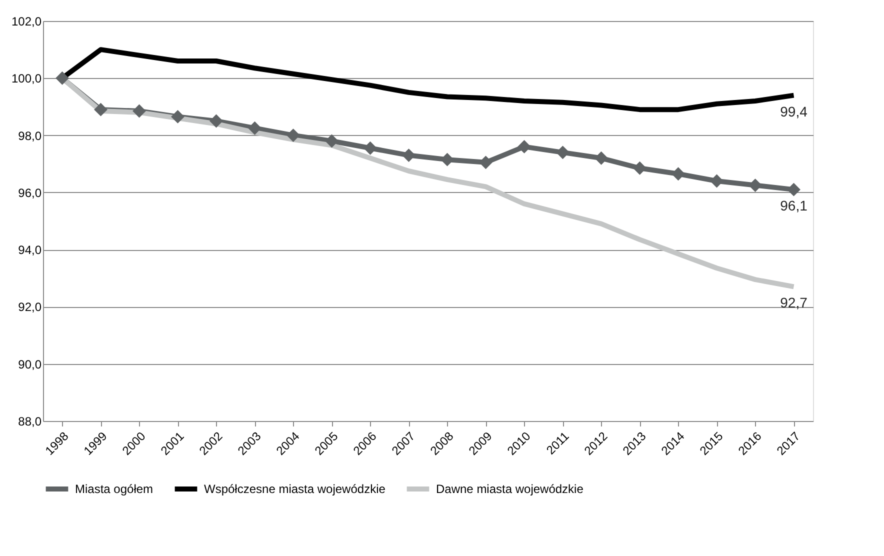 The image size is (884, 556). What do you see at coordinates (30, 193) in the screenshot?
I see `y-tick-label: 96,0` at bounding box center [30, 193].